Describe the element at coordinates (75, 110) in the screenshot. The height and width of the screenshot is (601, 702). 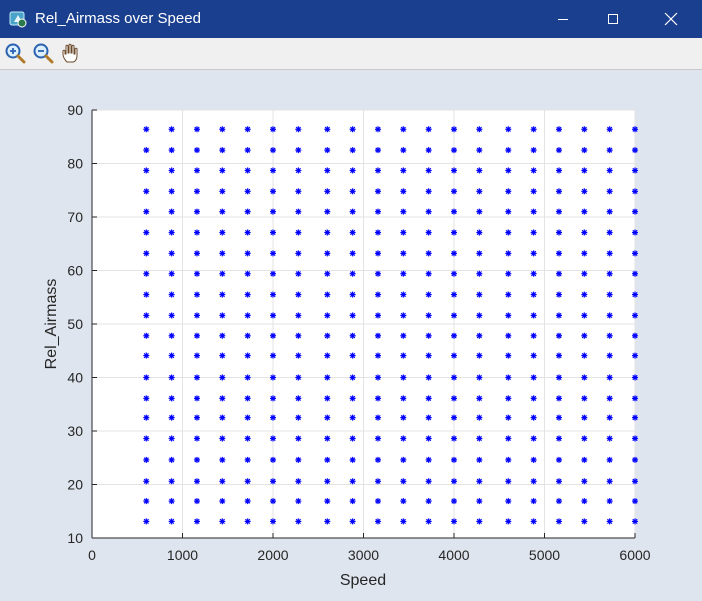
I see `y-tick-label: 90` at that location.